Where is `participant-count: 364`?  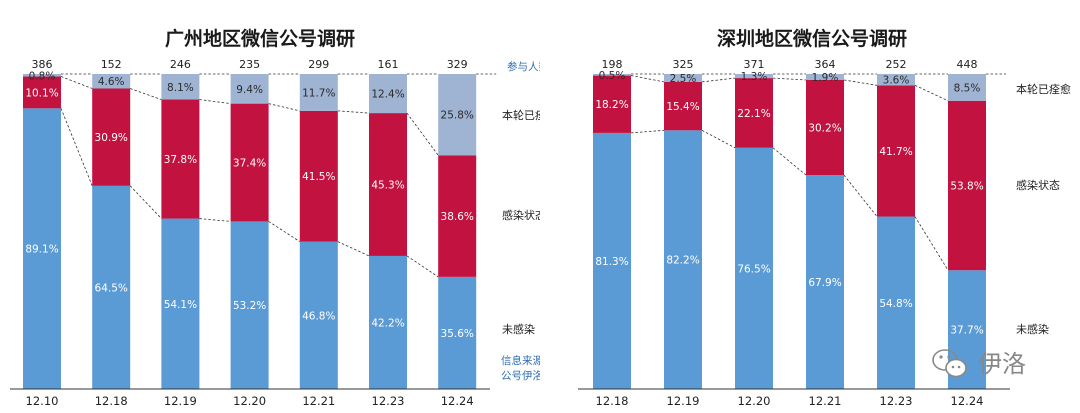 participant-count: 364 is located at coordinates (825, 64).